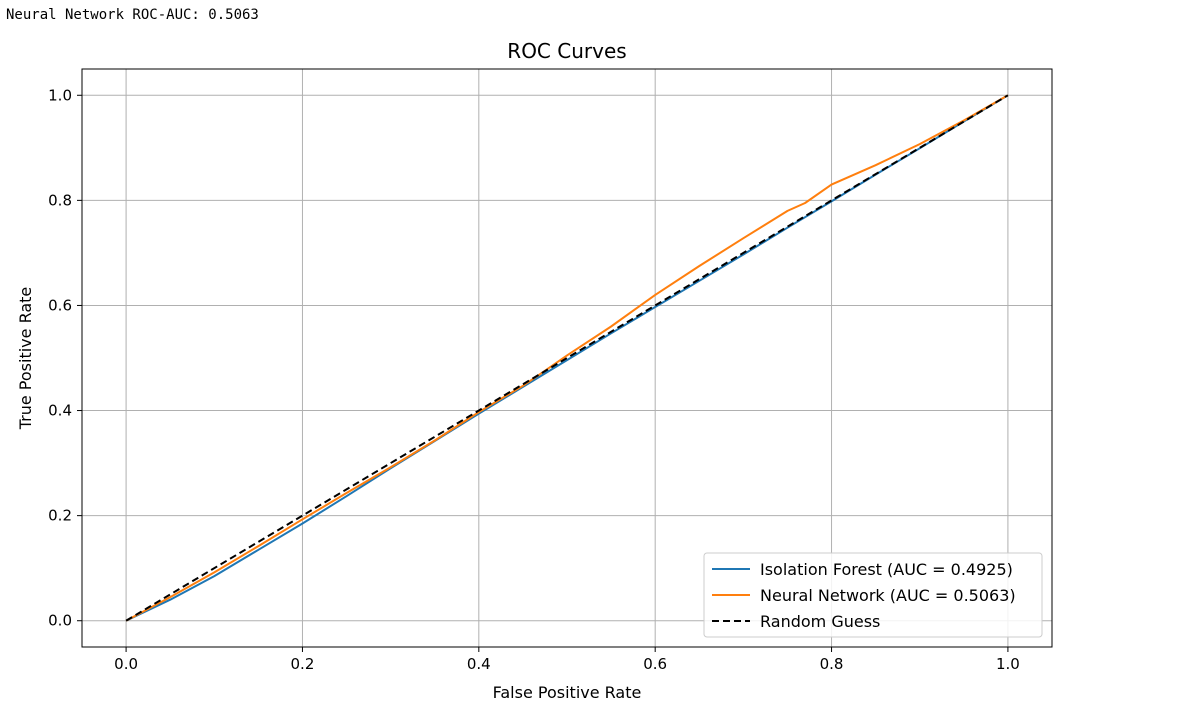  What do you see at coordinates (60, 95) in the screenshot?
I see `y-tick-label: 1.0` at bounding box center [60, 95].